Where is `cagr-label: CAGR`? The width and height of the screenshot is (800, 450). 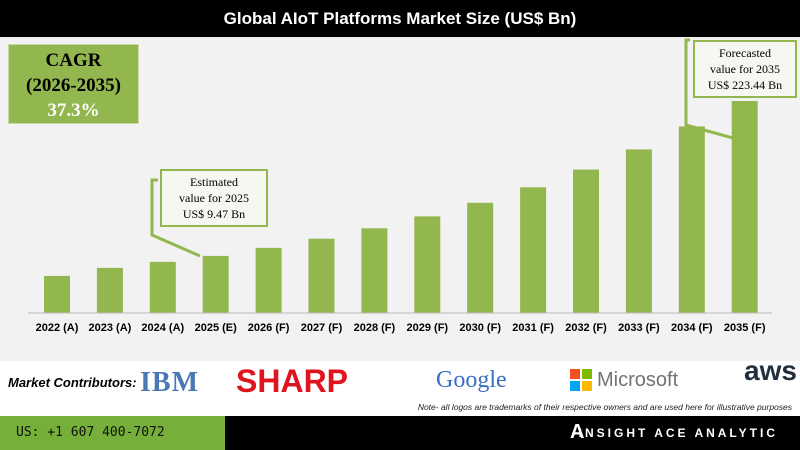 cagr-label: CAGR is located at coordinates (73, 60).